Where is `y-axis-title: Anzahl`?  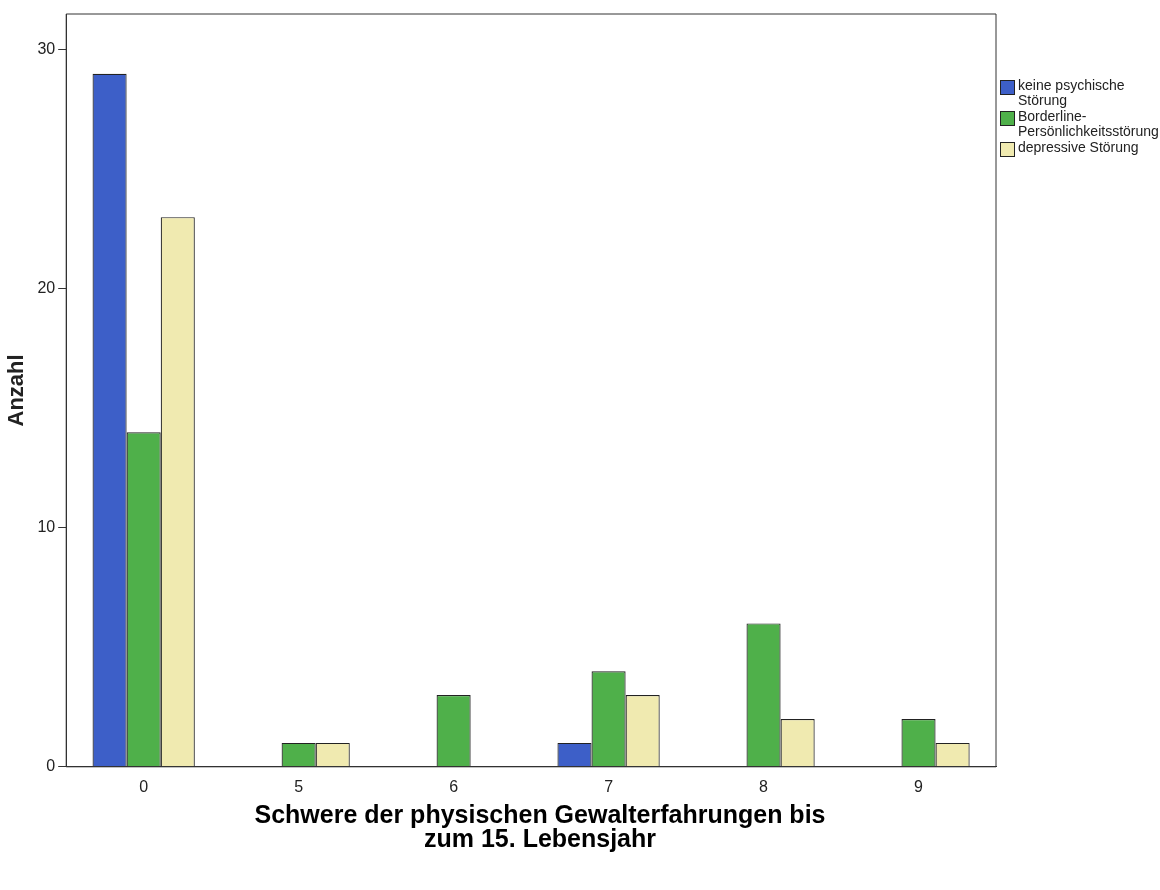
y-axis-title: Anzahl is located at coordinates (16, 390).